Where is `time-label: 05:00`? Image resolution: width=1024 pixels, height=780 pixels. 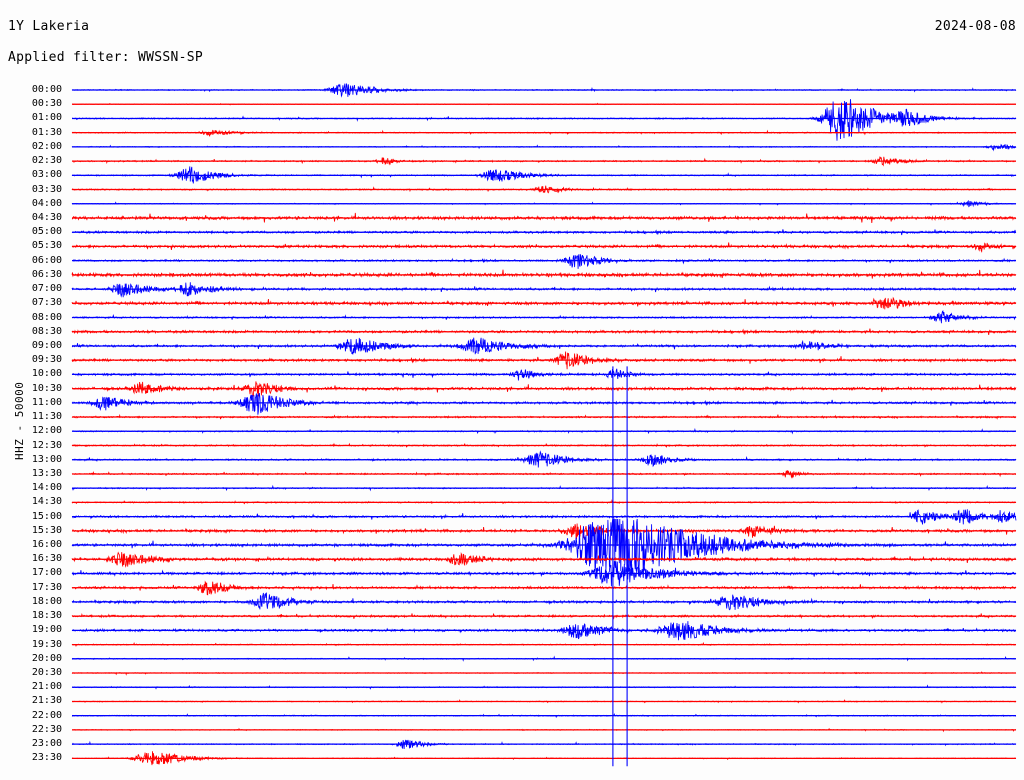 time-label: 05:00 is located at coordinates (46, 232).